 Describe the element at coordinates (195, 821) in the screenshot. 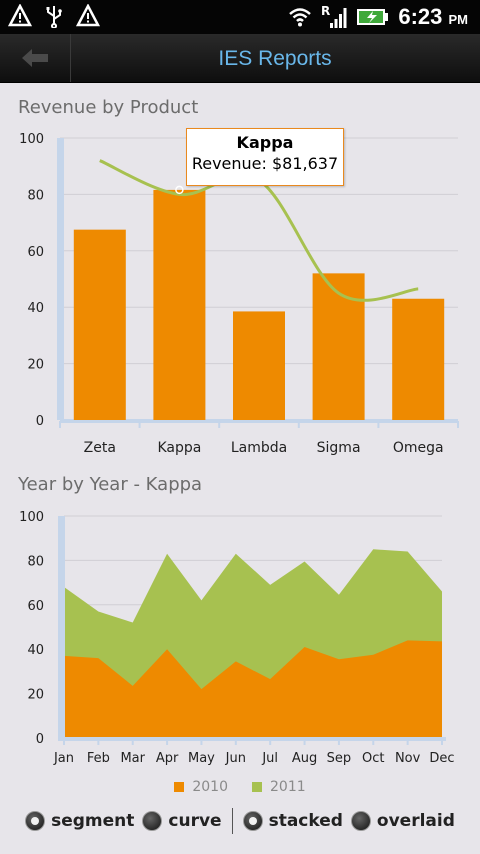

I see `curve-label: curve` at that location.